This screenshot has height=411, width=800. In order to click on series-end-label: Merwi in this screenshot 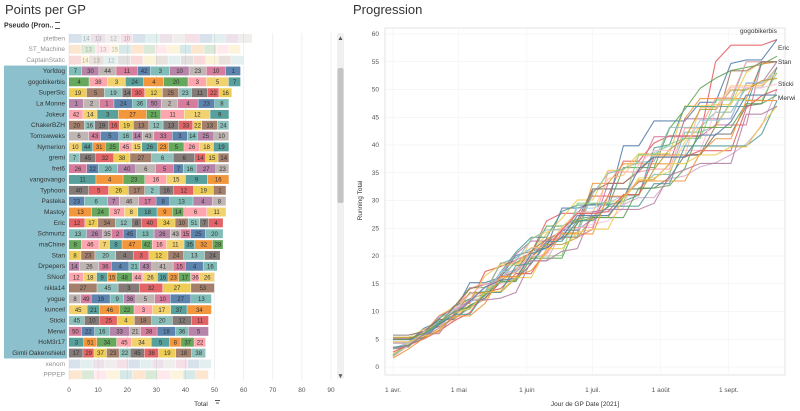, I will do `click(786, 98)`.